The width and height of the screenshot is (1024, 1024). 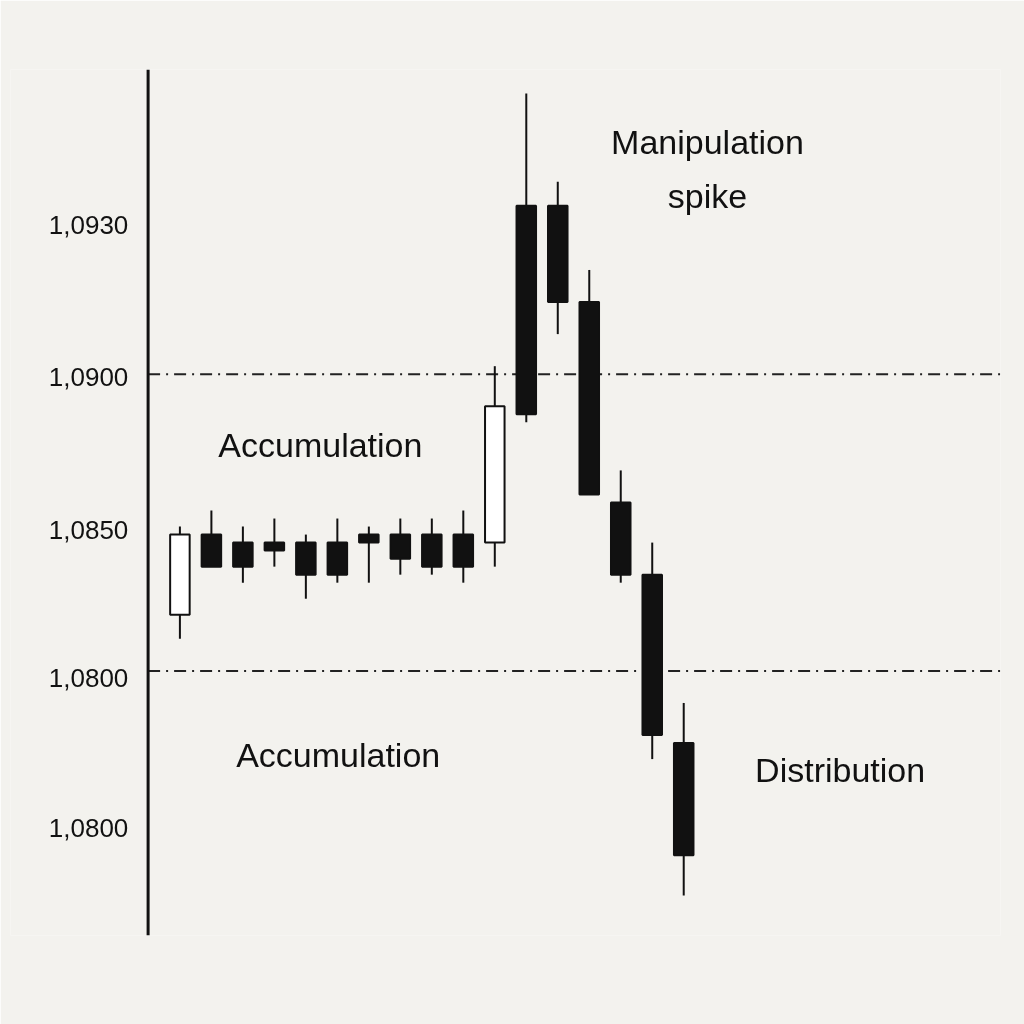 What do you see at coordinates (88, 376) in the screenshot?
I see `text: 1,0900` at bounding box center [88, 376].